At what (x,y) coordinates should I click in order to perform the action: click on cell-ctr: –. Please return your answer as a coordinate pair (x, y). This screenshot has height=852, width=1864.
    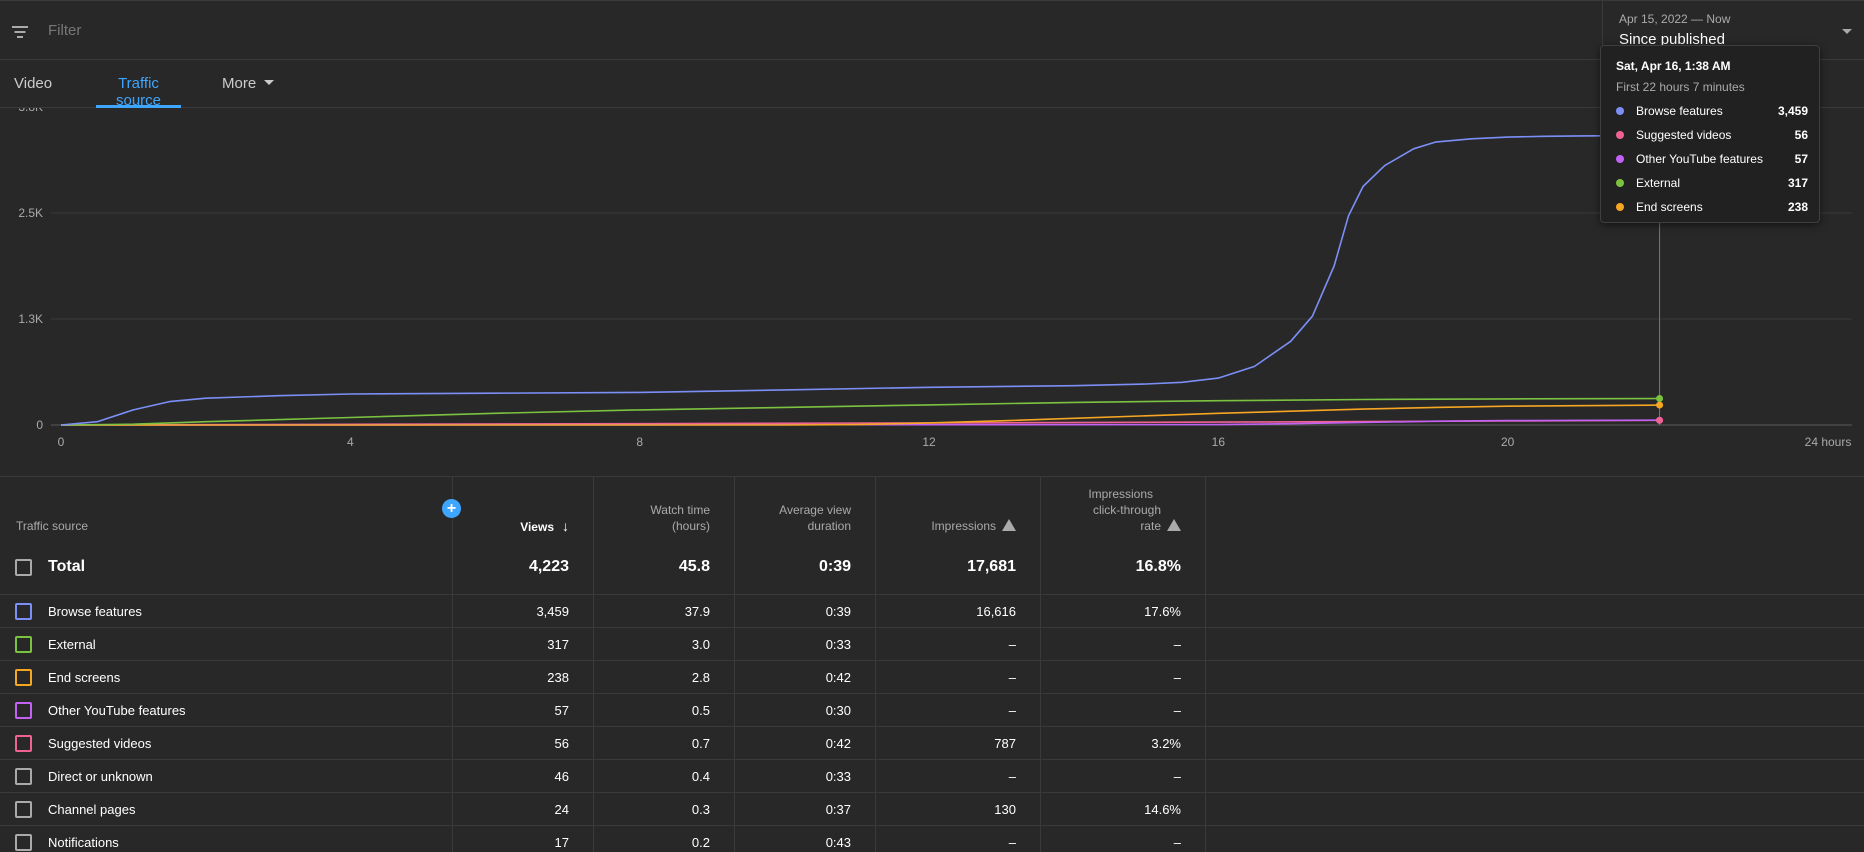
    Looking at the image, I should click on (1177, 644).